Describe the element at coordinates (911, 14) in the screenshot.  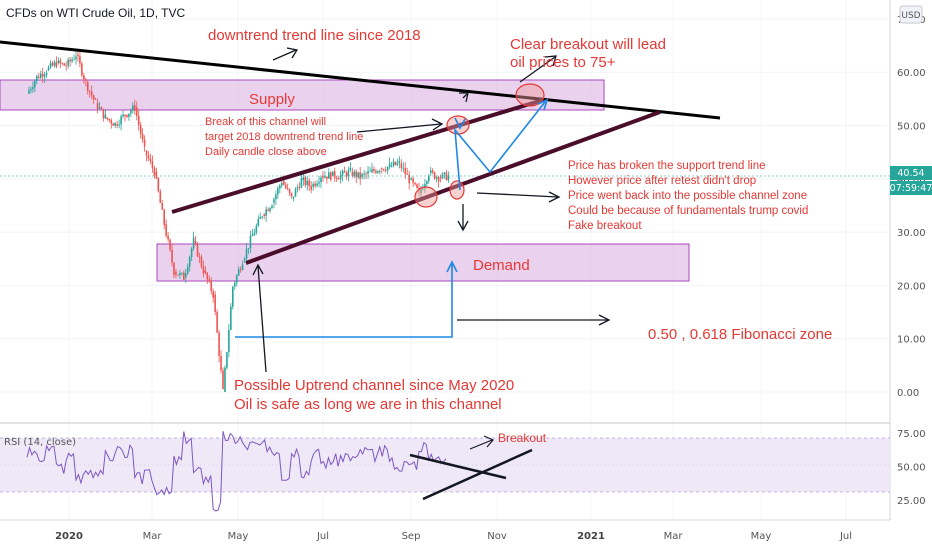
I see `currency-button` at that location.